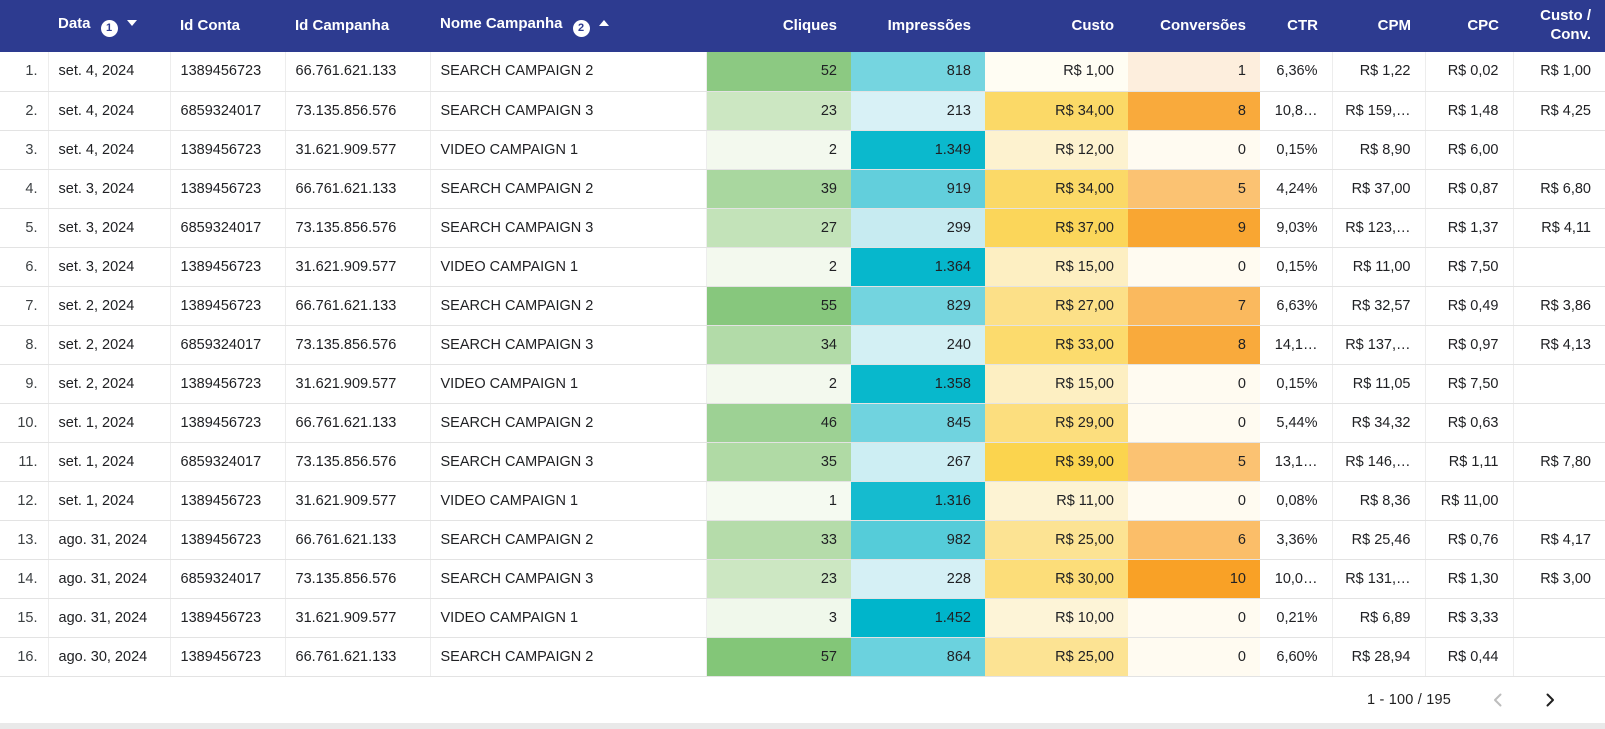 The width and height of the screenshot is (1605, 729). I want to click on cell-impressoes: 228, so click(918, 579).